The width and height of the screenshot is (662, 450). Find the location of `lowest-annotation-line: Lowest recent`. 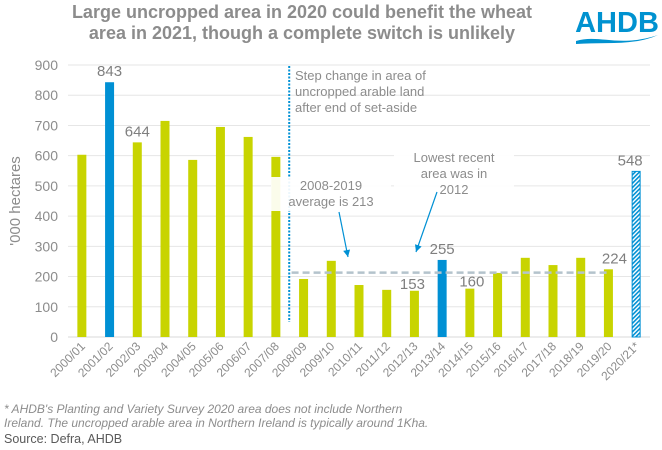

lowest-annotation-line: Lowest recent is located at coordinates (454, 157).